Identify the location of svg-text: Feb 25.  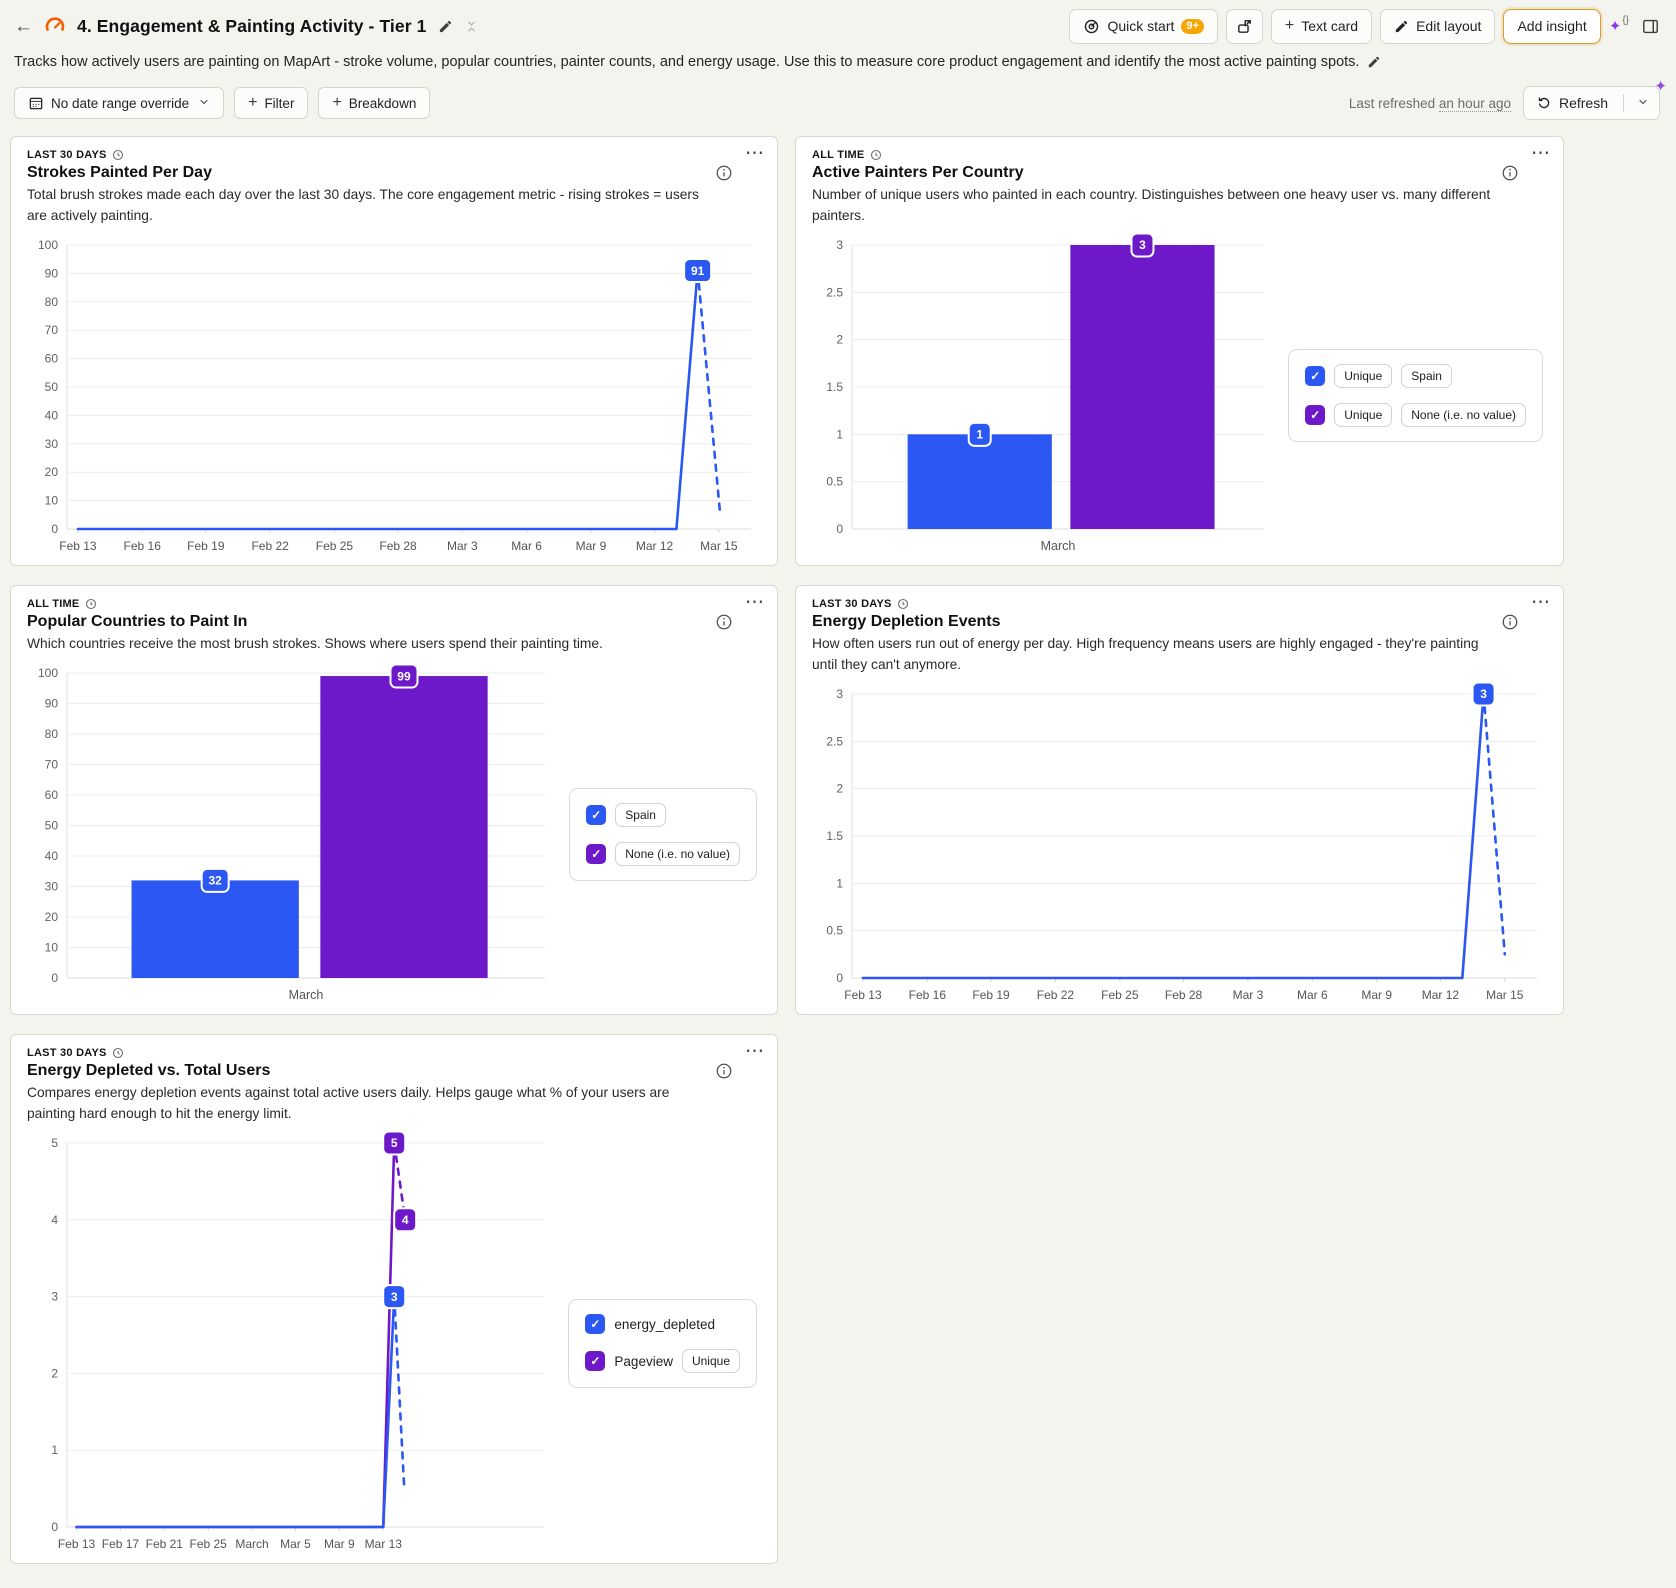
(209, 1544).